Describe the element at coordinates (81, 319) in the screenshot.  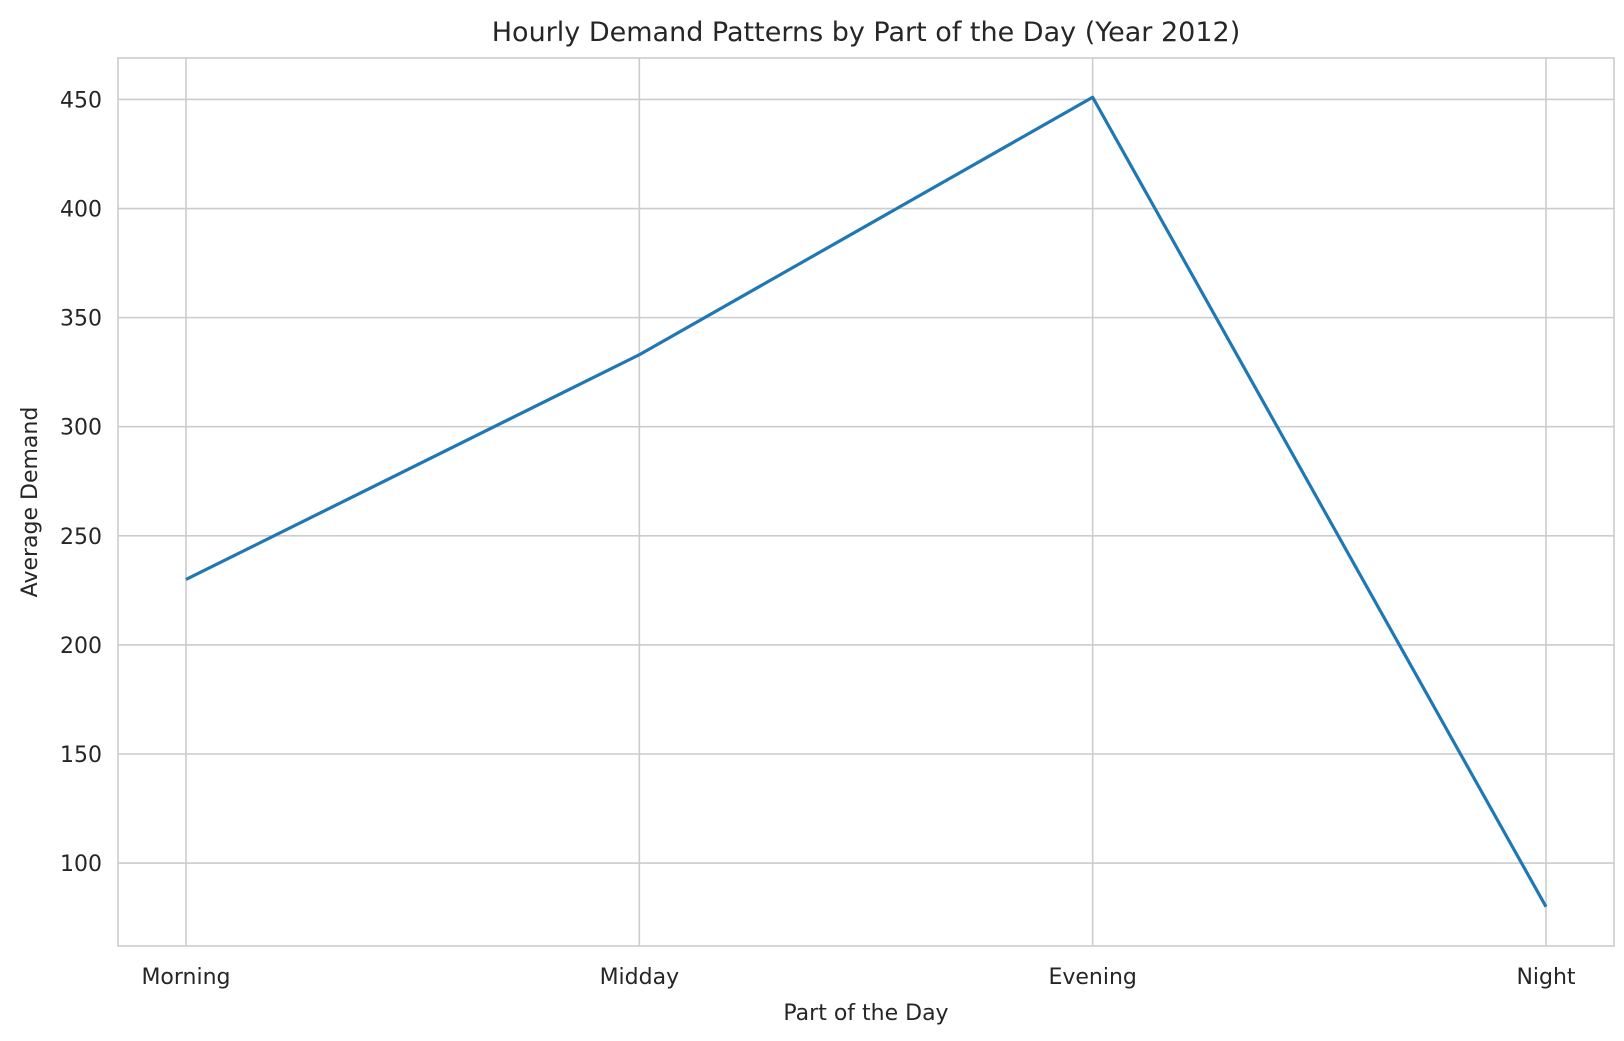
I see `y-tick-label: 350` at that location.